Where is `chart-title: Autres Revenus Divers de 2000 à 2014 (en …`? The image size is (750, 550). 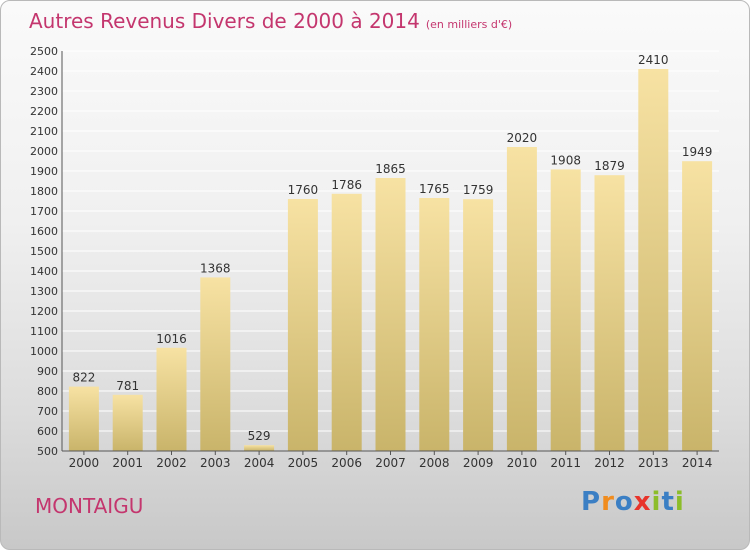
chart-title: Autres Revenus Divers de 2000 à 2014 (en … is located at coordinates (270, 21).